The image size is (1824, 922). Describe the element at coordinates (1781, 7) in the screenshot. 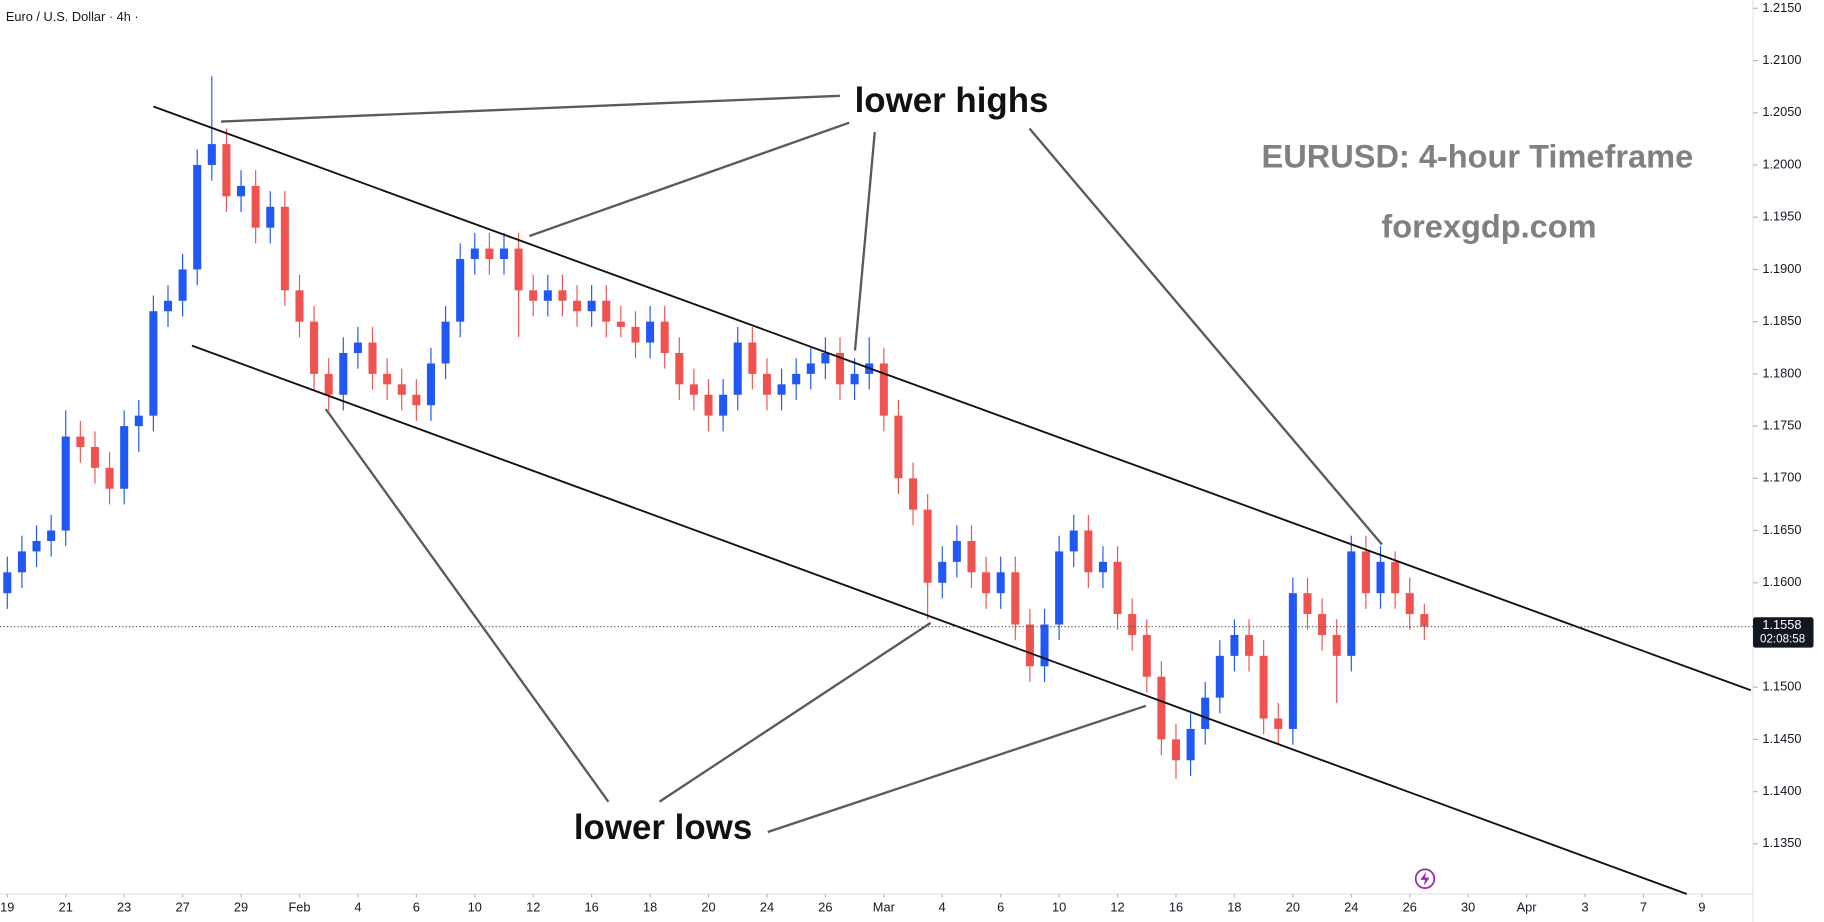

I see `y-tick-label: 1.2150` at that location.